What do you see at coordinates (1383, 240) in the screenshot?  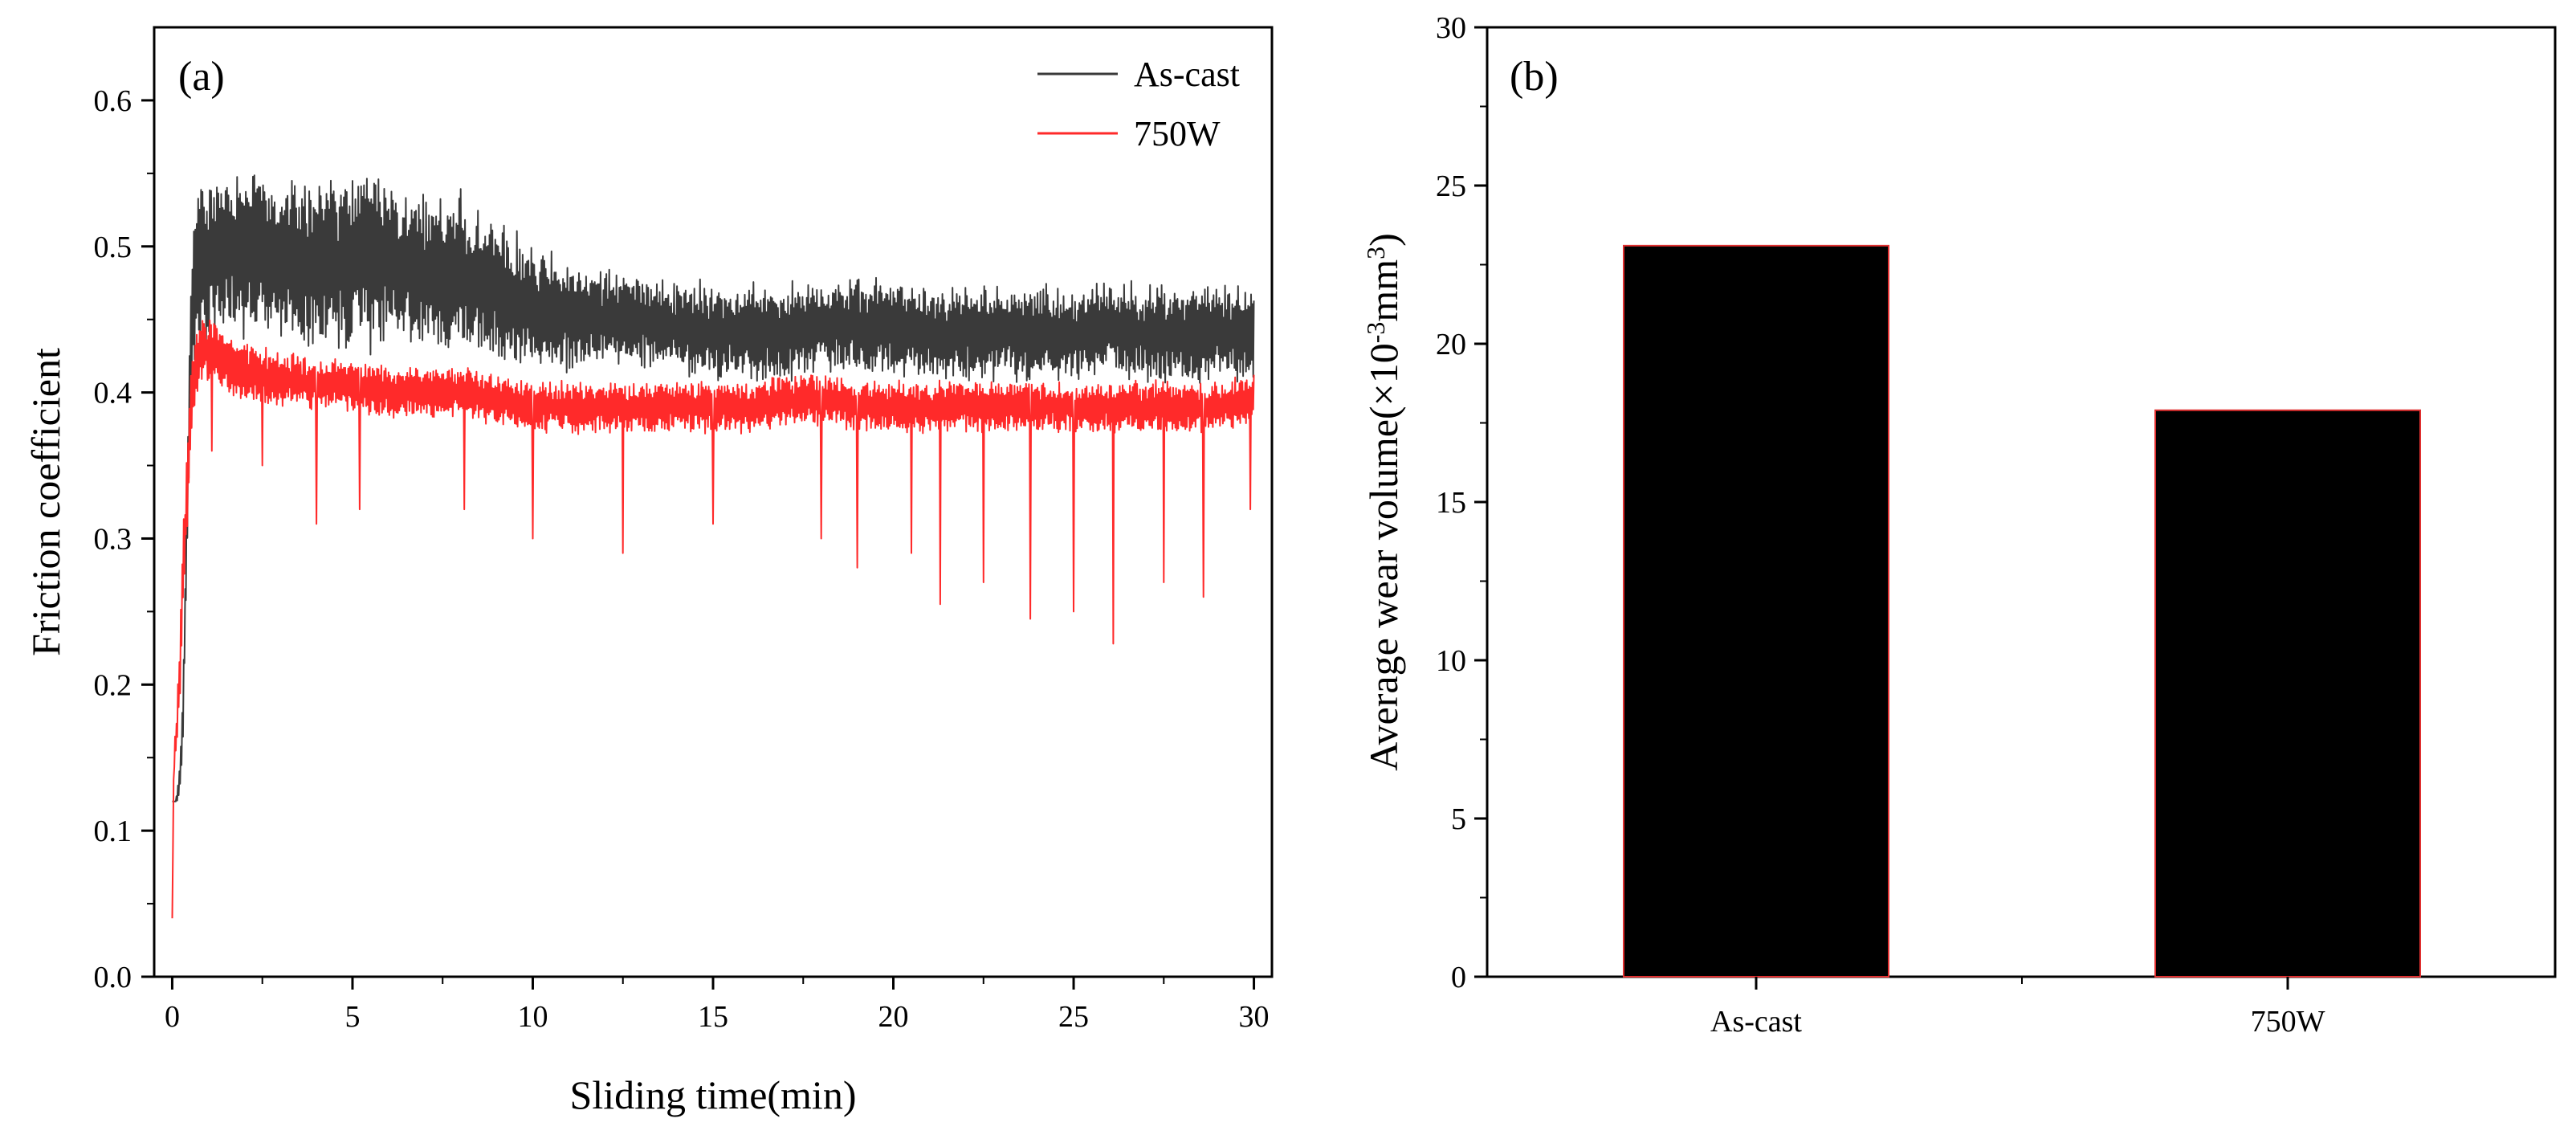 I see `y-axis-title-b-end: )` at bounding box center [1383, 240].